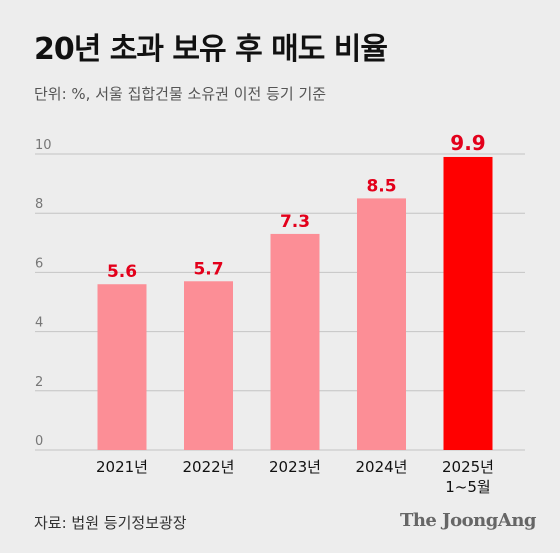 This screenshot has width=560, height=553. Describe the element at coordinates (295, 467) in the screenshot. I see `x-tick-label: 2023년` at that location.